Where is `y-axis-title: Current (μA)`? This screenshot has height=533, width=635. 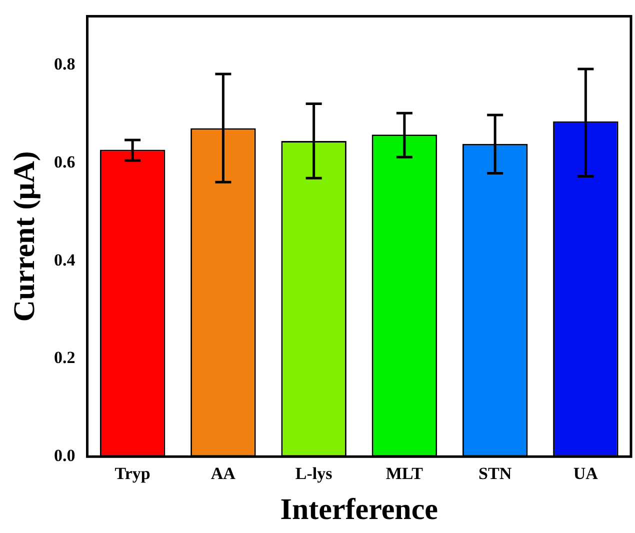 y-axis-title: Current (μA) is located at coordinates (24, 236).